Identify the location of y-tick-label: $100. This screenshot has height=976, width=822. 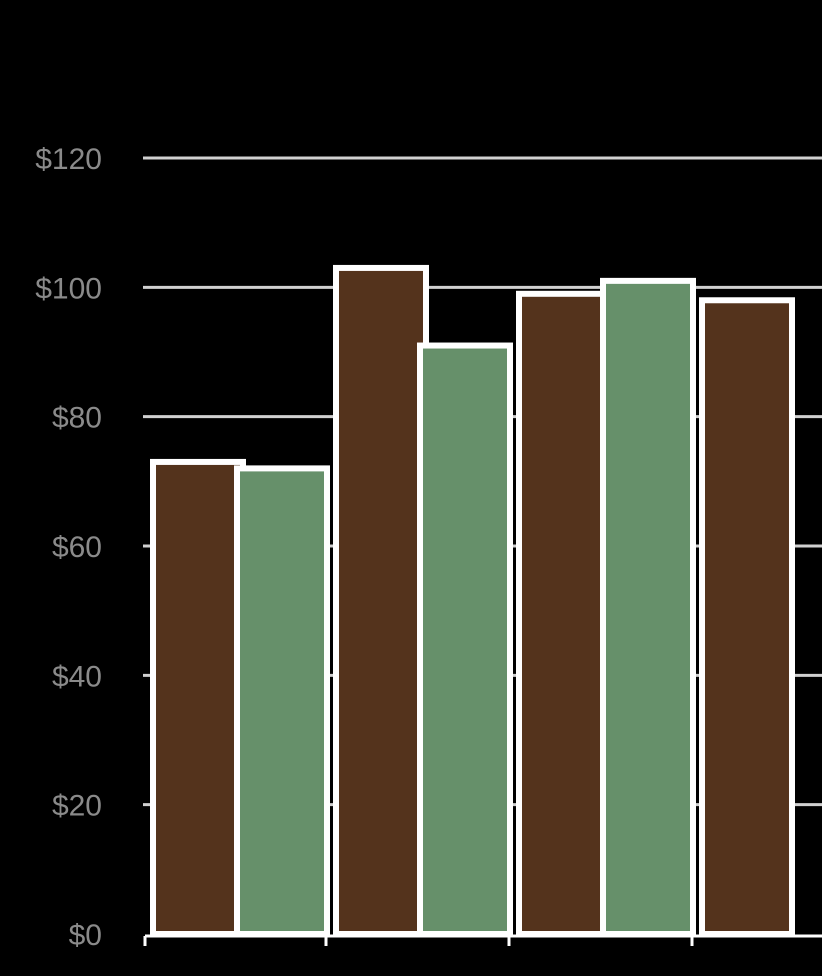
(68, 288).